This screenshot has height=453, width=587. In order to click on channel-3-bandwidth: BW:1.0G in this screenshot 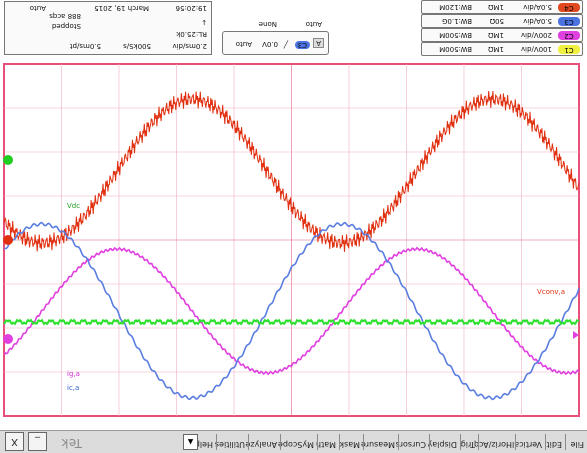, I will do `click(457, 21)`.